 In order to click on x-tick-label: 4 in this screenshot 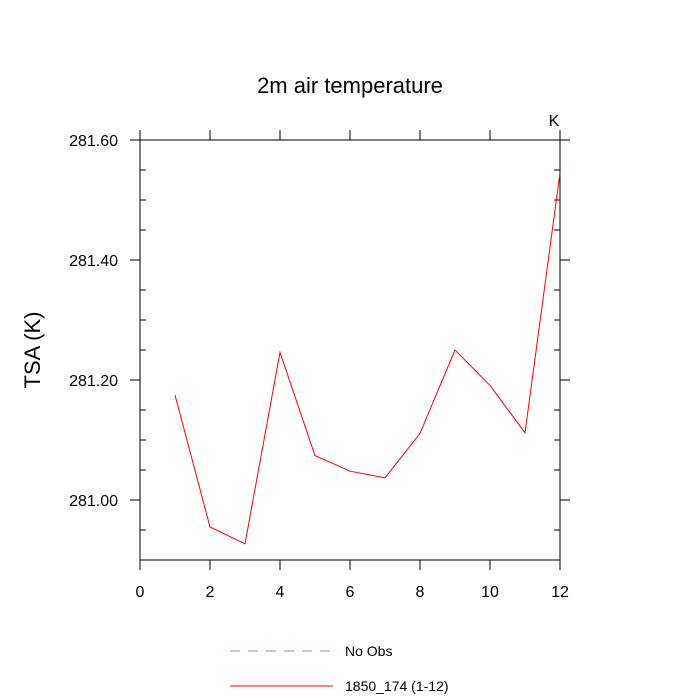, I will do `click(280, 592)`.